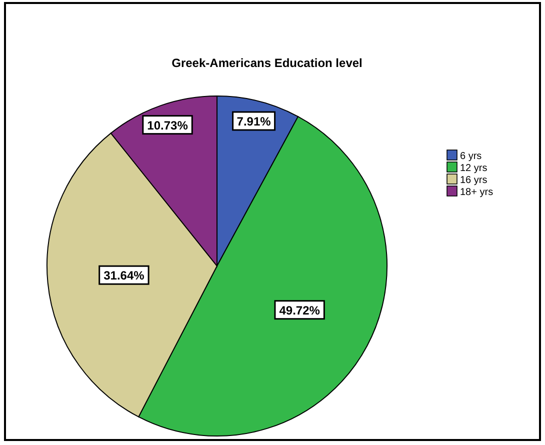 The width and height of the screenshot is (545, 445). Describe the element at coordinates (477, 192) in the screenshot. I see `legend-label: 18+ yrs` at that location.